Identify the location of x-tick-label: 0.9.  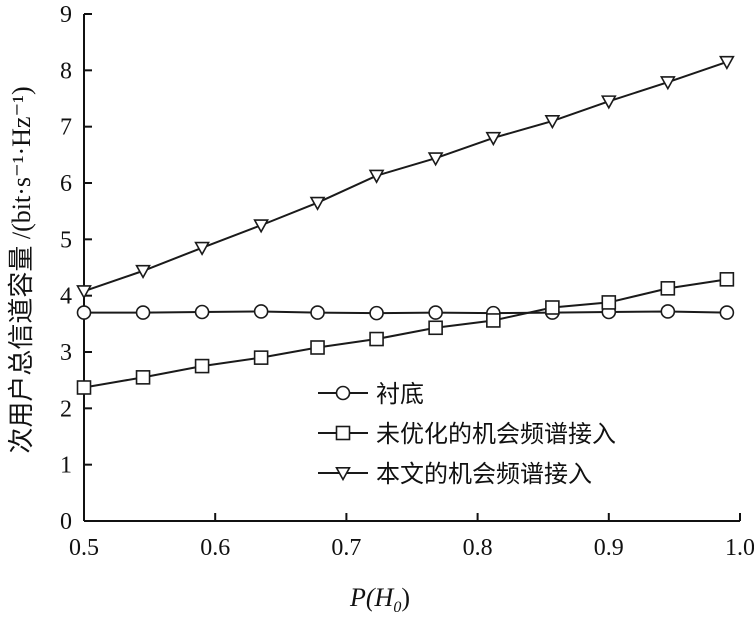
(609, 548).